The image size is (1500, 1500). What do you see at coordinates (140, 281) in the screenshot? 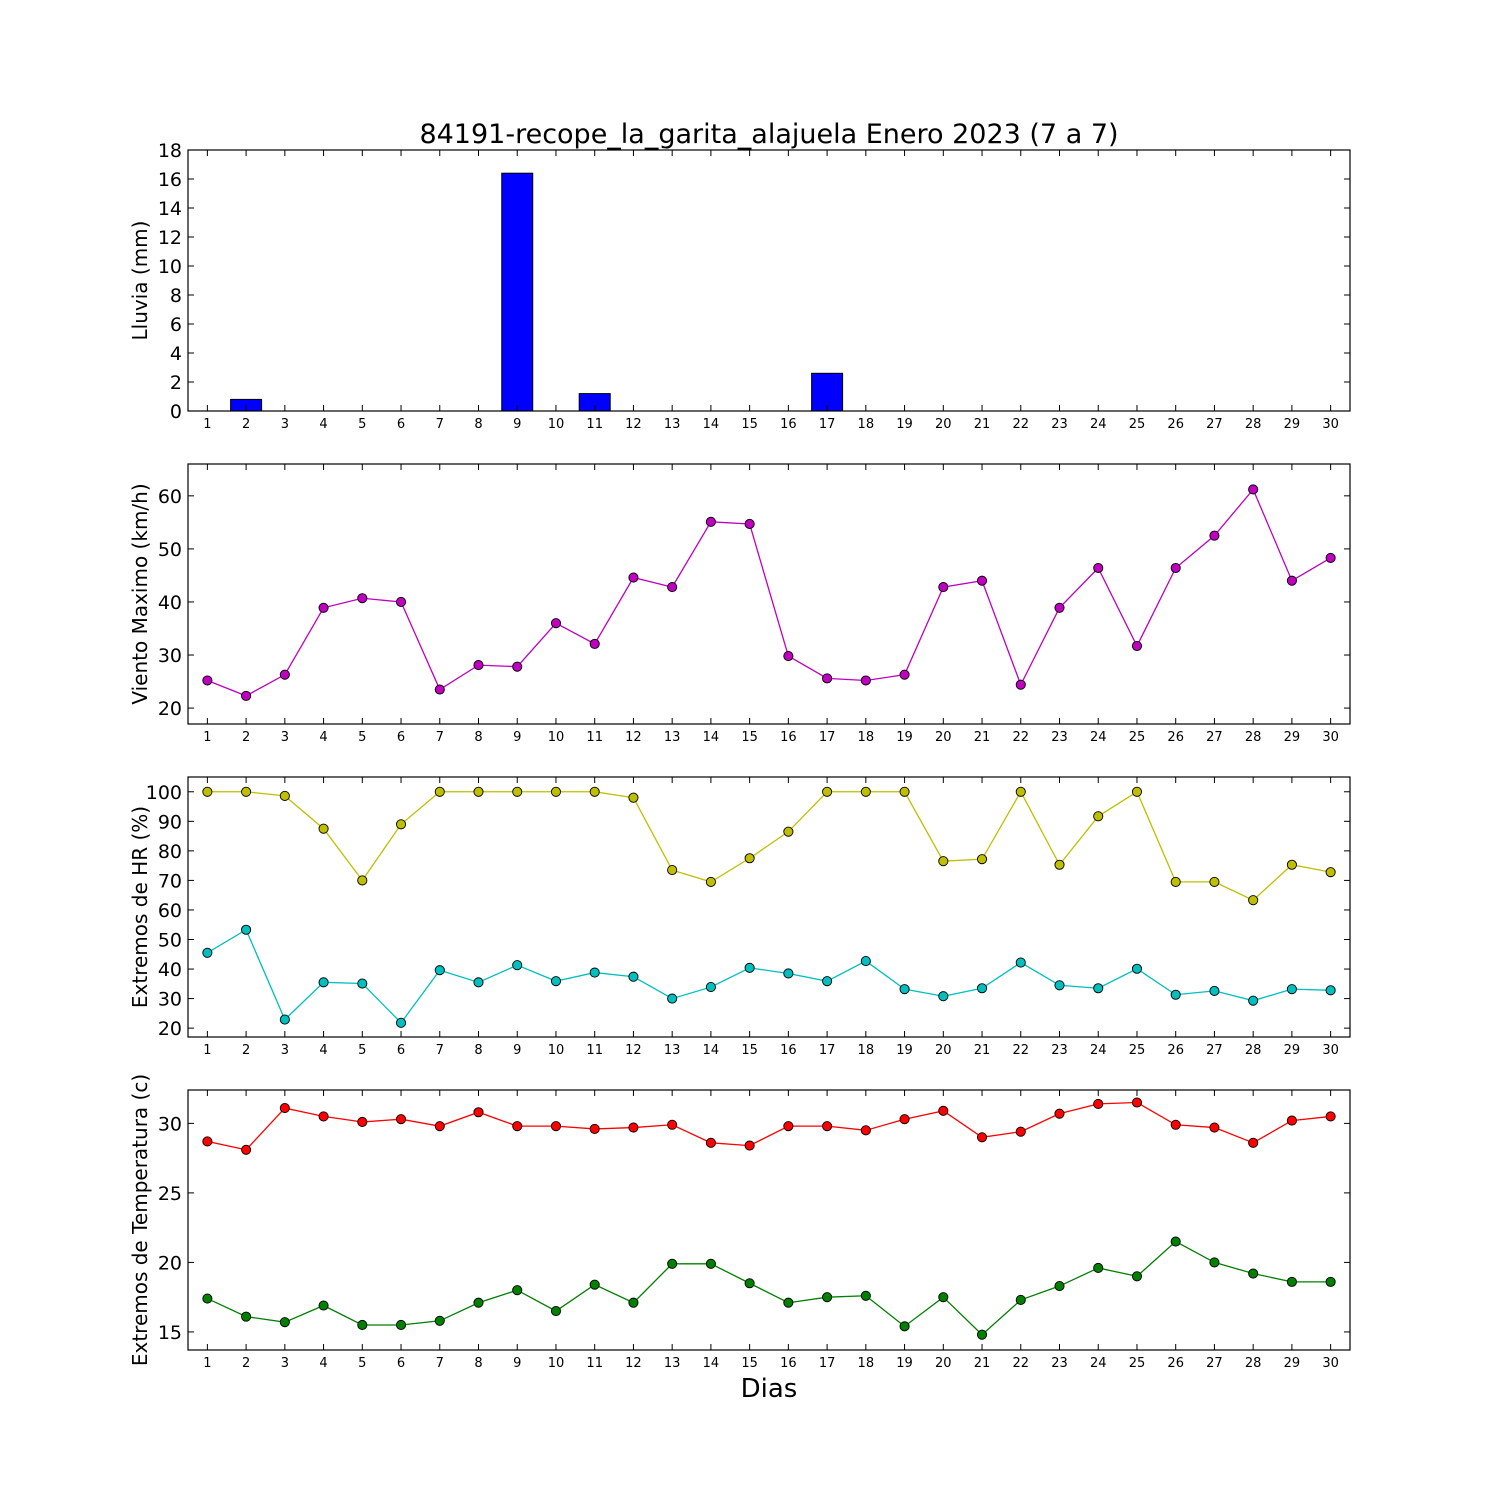
I see `y-axis-label: Lluvia (mm)` at bounding box center [140, 281].